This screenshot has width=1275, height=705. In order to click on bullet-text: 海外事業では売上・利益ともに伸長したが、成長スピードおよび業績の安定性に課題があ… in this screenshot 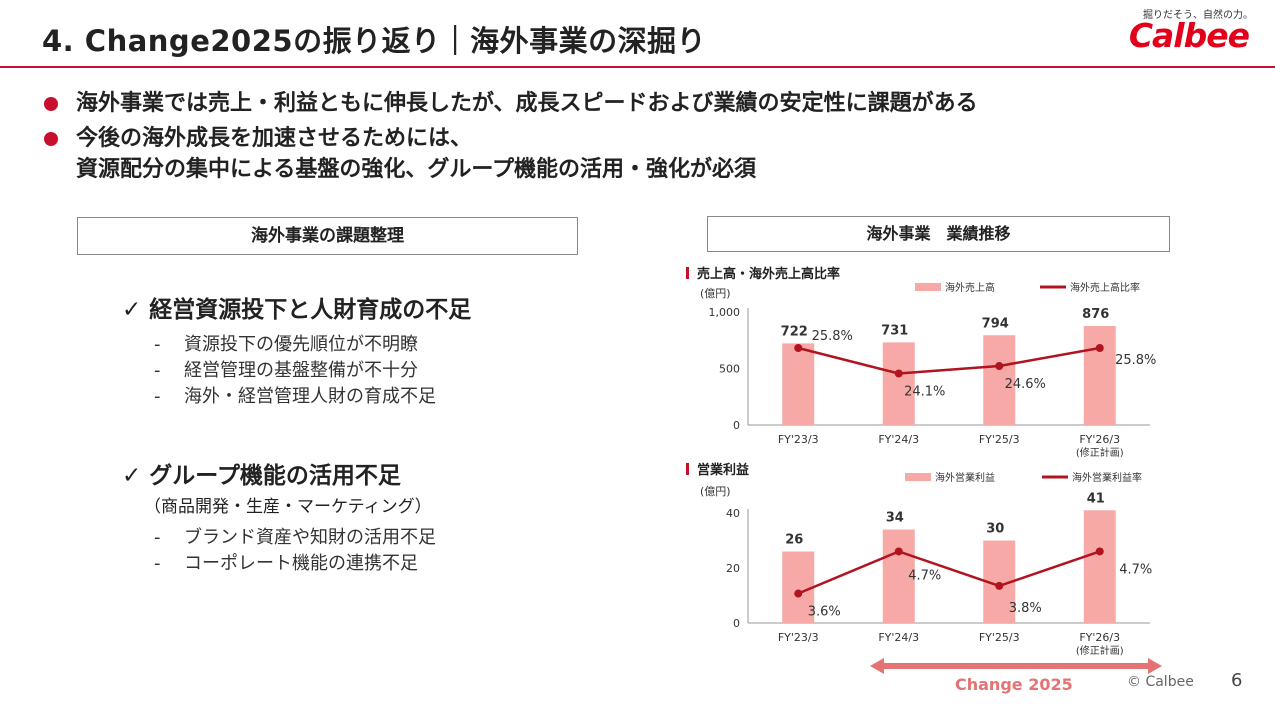, I will do `click(527, 103)`.